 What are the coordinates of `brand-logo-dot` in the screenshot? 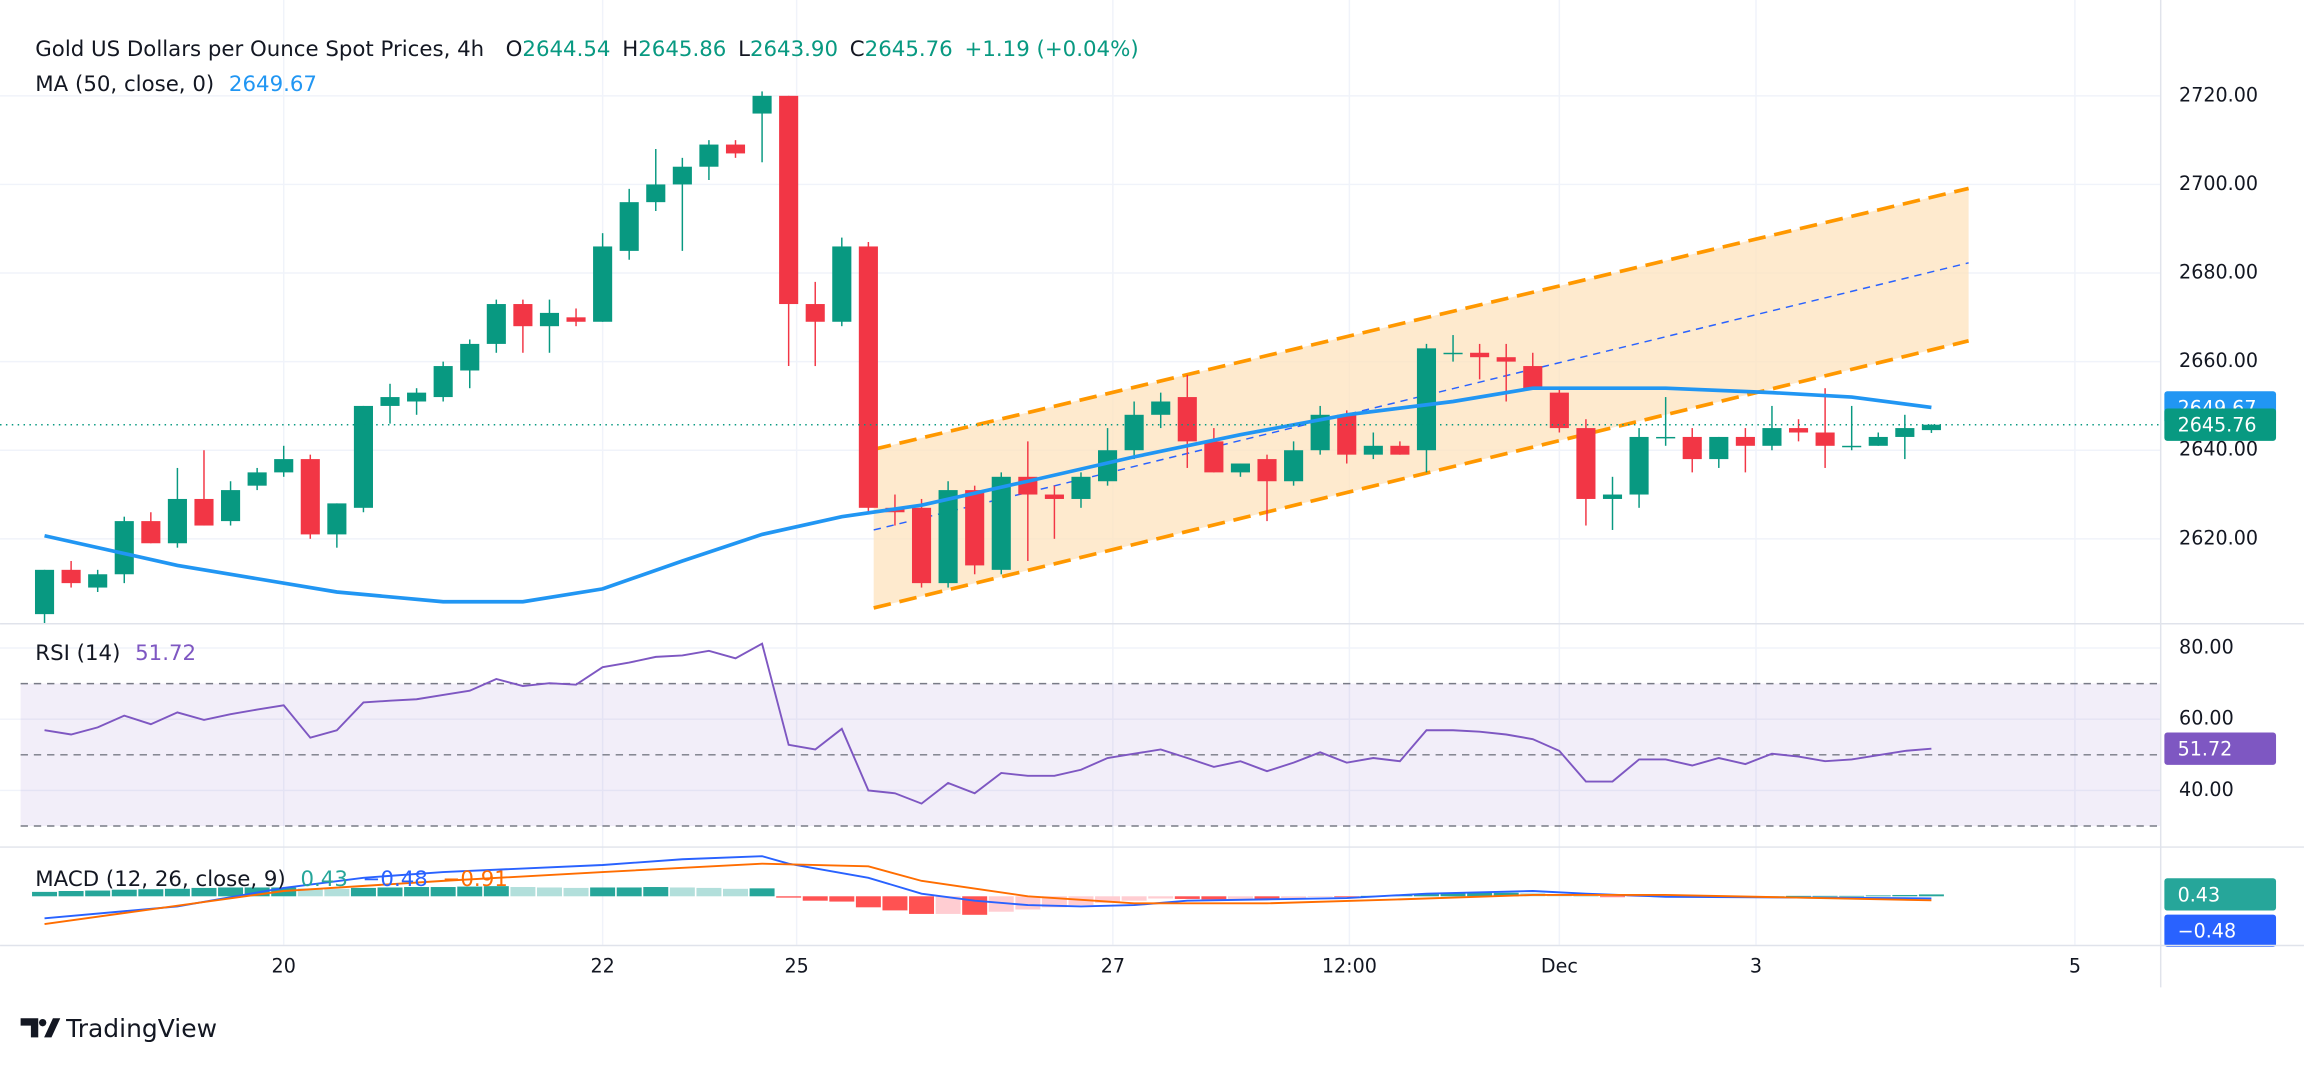 It's located at (42, 1022).